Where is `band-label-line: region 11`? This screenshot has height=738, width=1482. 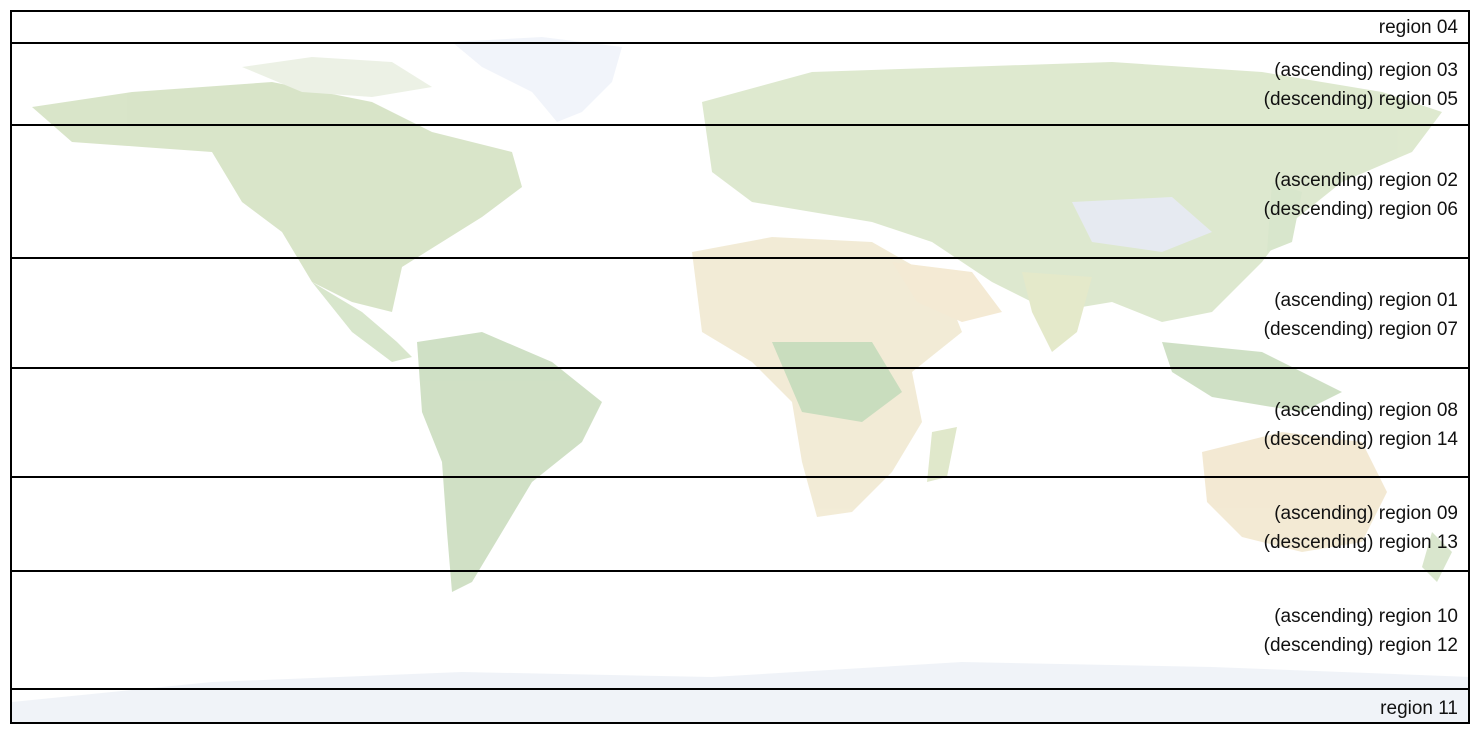 band-label-line: region 11 is located at coordinates (1419, 708).